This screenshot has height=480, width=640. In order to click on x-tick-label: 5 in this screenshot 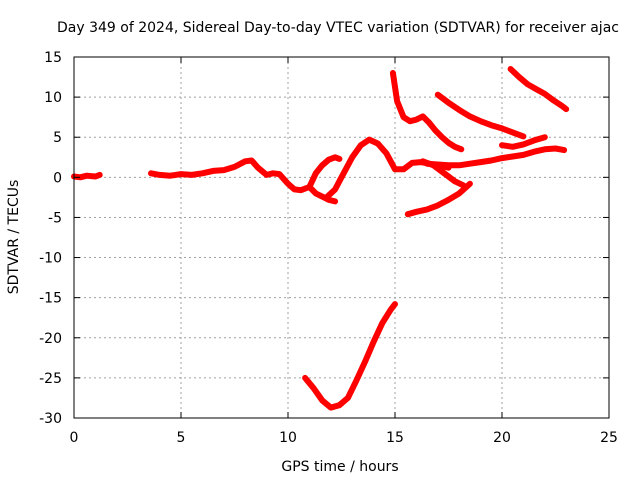, I will do `click(181, 438)`.